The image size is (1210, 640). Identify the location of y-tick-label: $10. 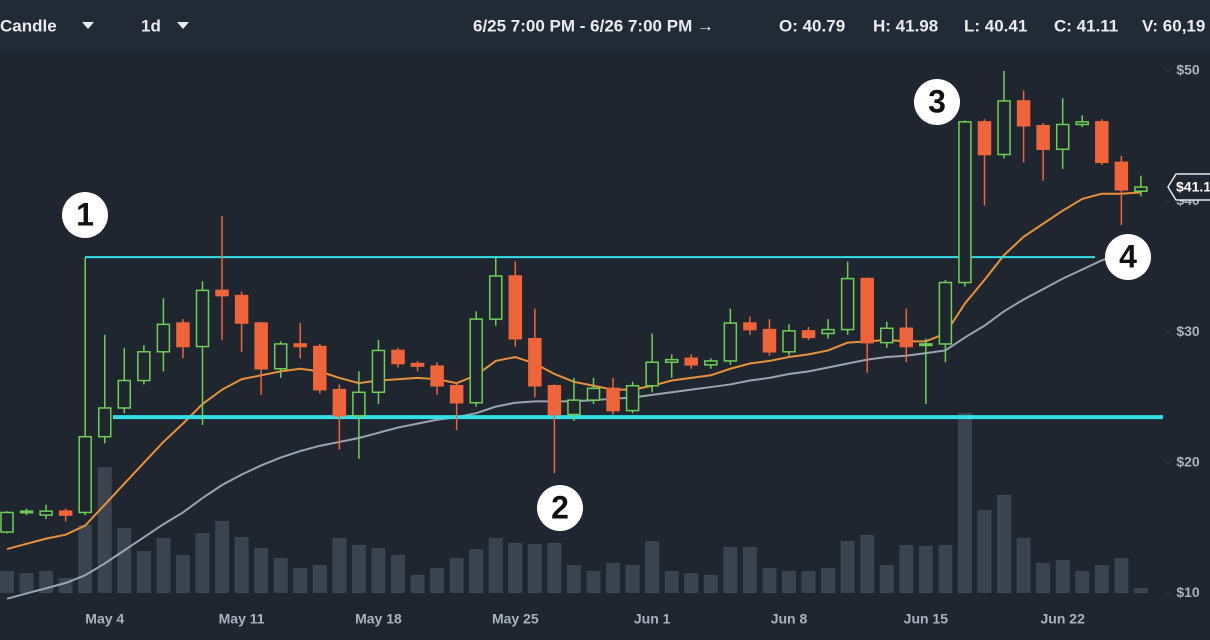
(1188, 592).